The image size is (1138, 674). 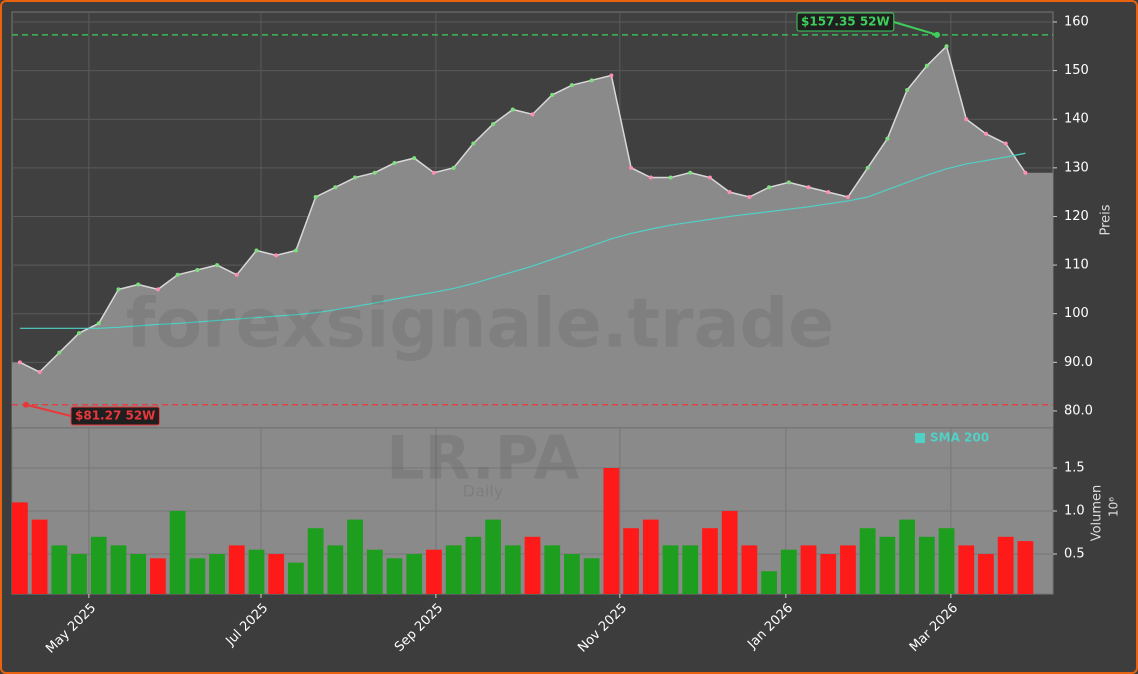 I want to click on volume-scale-label: 10⁶, so click(x=1114, y=507).